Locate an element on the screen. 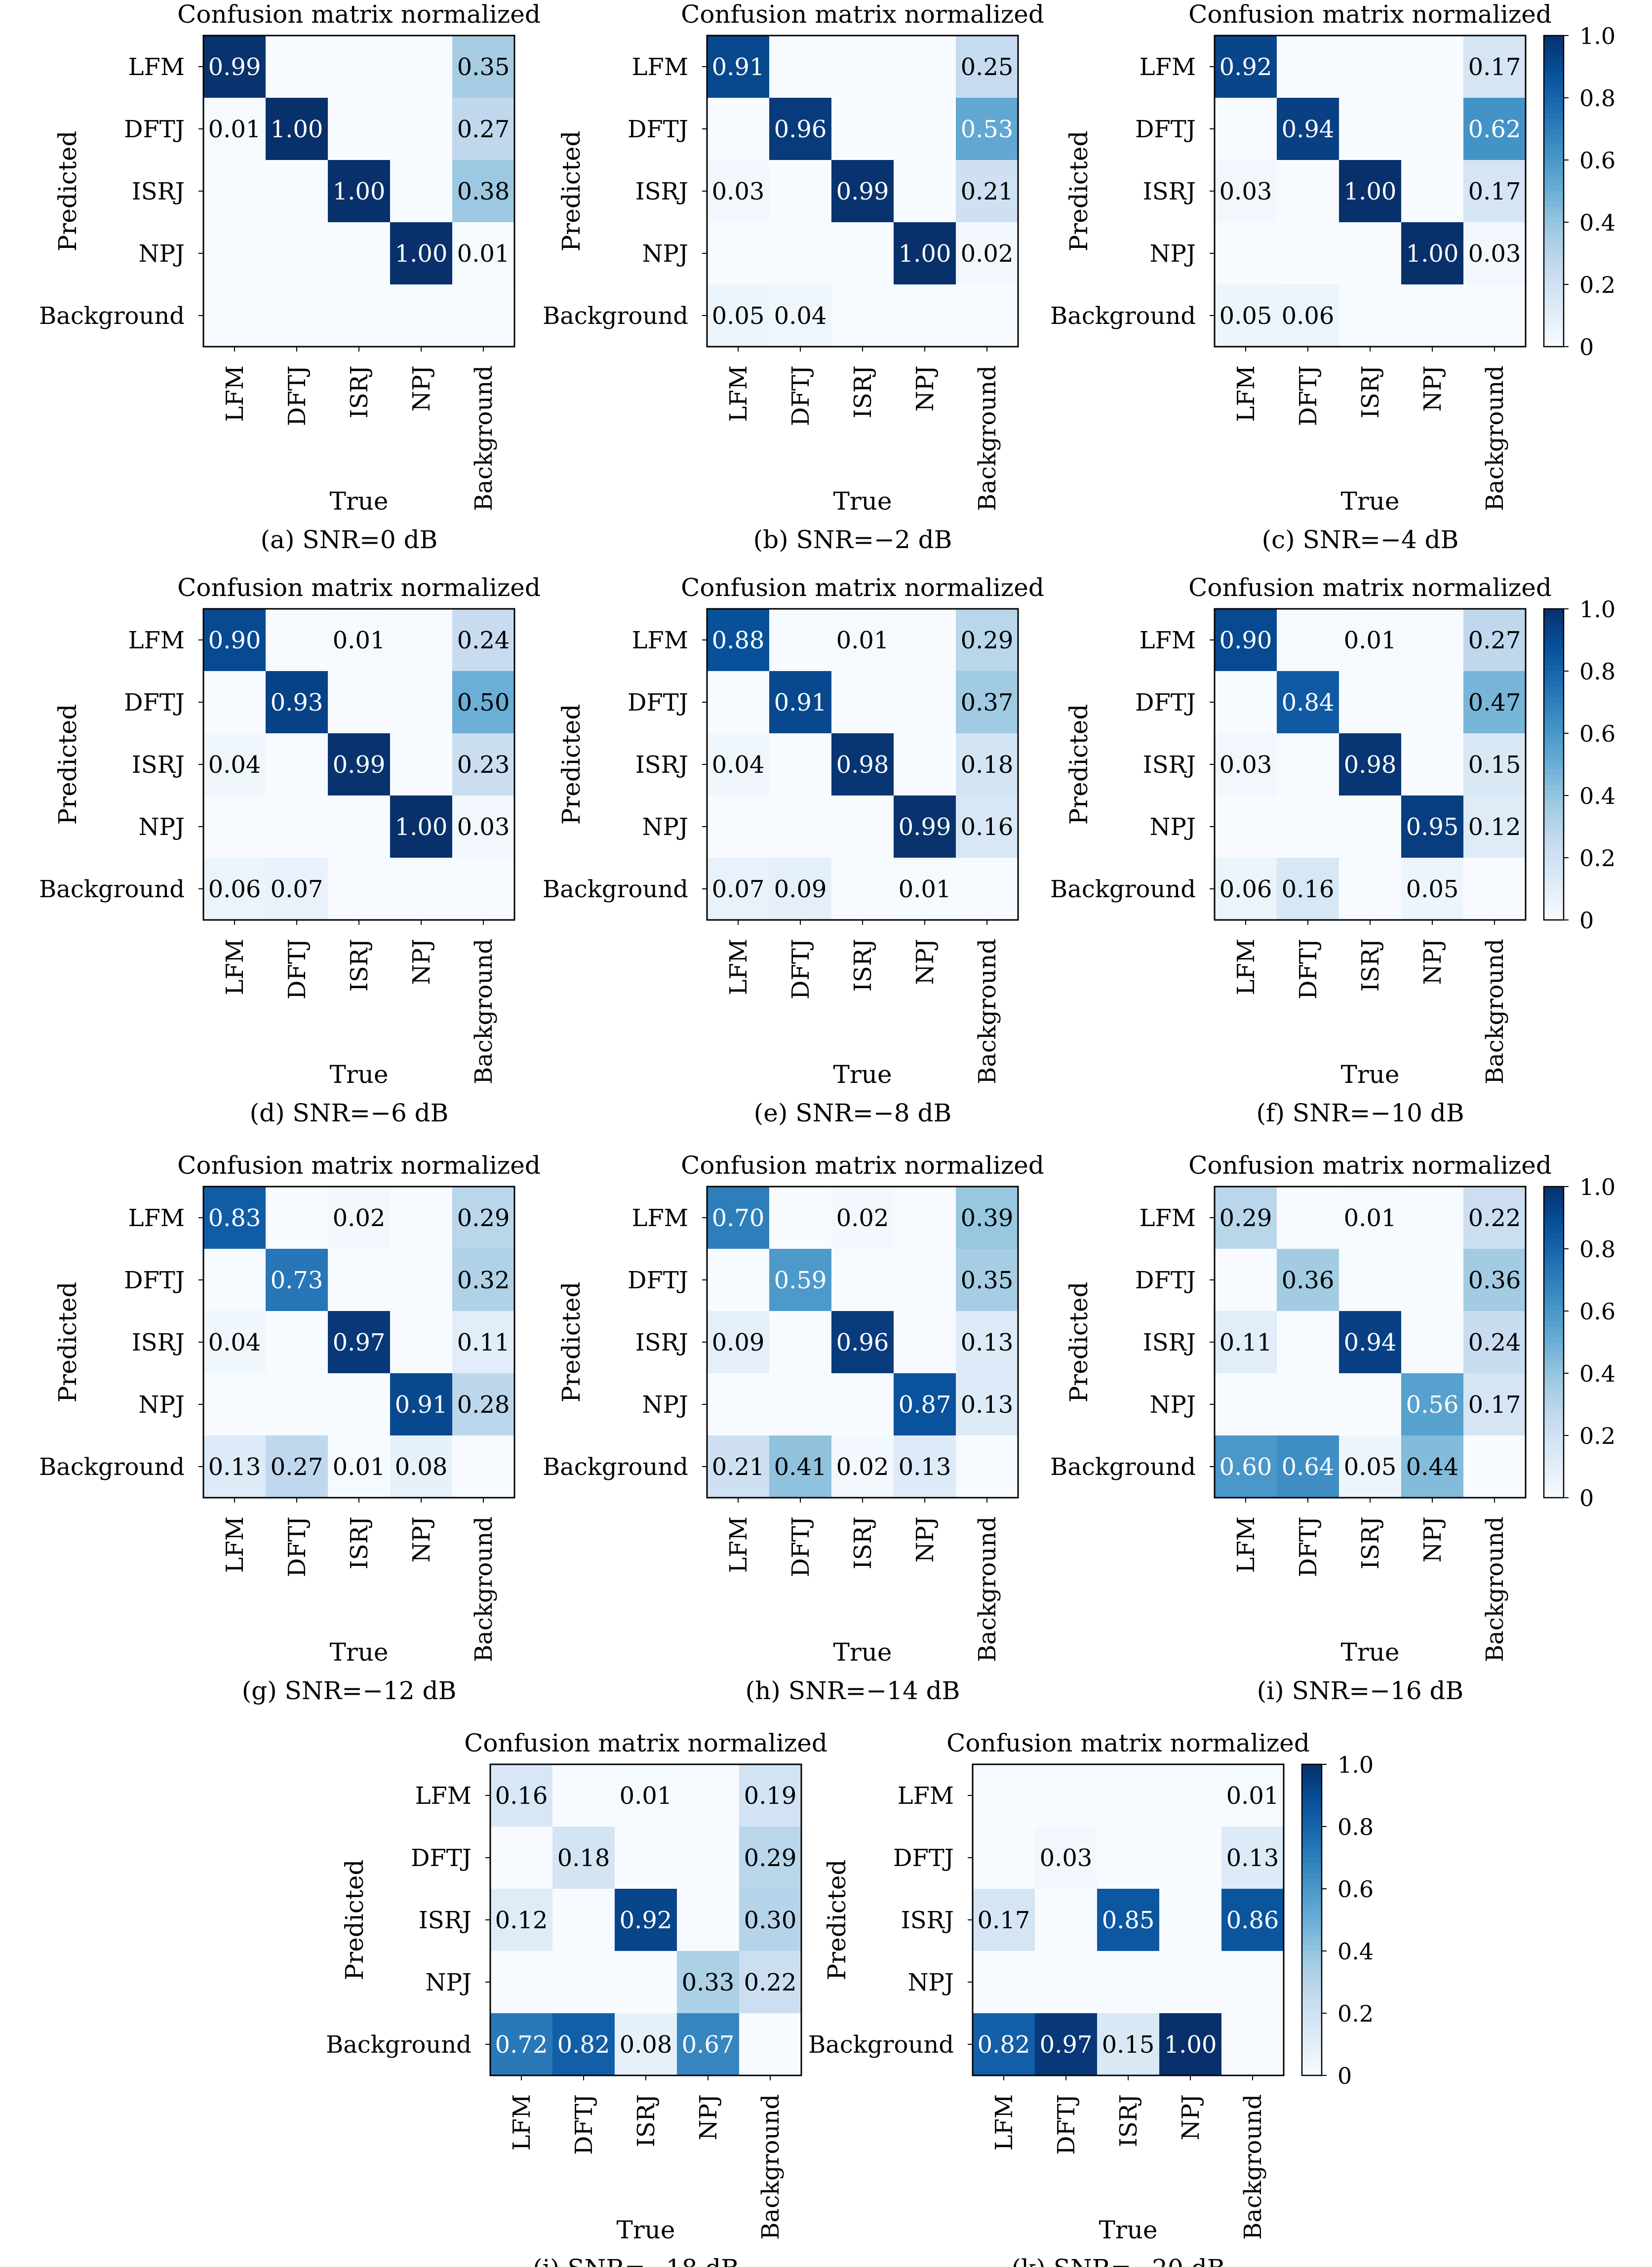 Image resolution: width=1652 pixels, height=2267 pixels. cell-value-label: 0.25 is located at coordinates (987, 67).